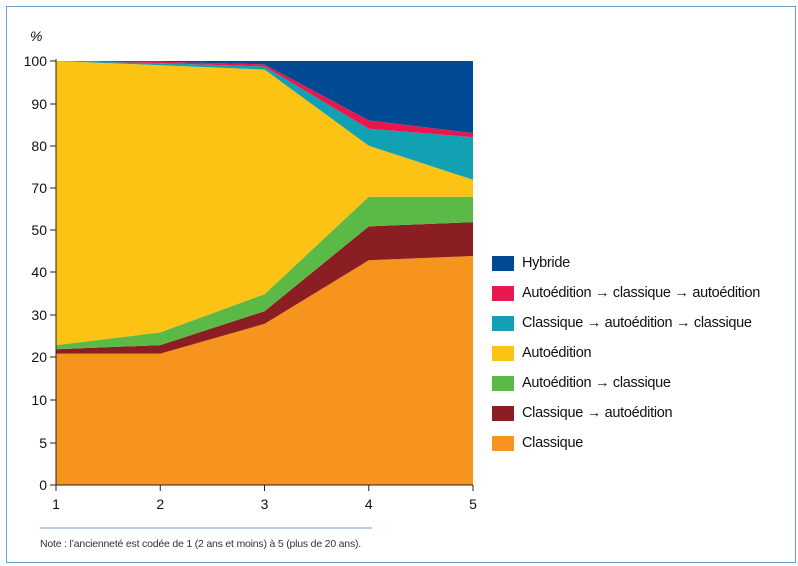 Image resolution: width=798 pixels, height=566 pixels. I want to click on y-tick-label: 30, so click(39, 315).